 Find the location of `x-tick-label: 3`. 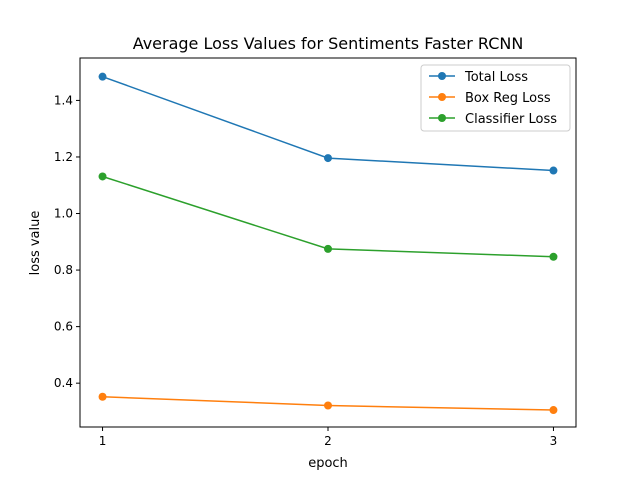

x-tick-label: 3 is located at coordinates (554, 441).